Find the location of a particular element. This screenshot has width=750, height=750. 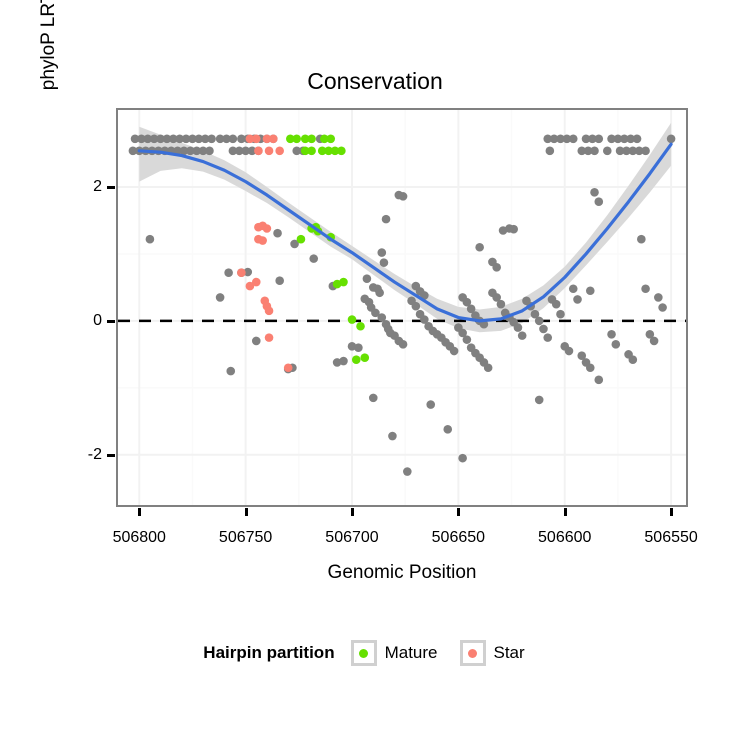

legend-label-mature: Mature is located at coordinates (411, 652).